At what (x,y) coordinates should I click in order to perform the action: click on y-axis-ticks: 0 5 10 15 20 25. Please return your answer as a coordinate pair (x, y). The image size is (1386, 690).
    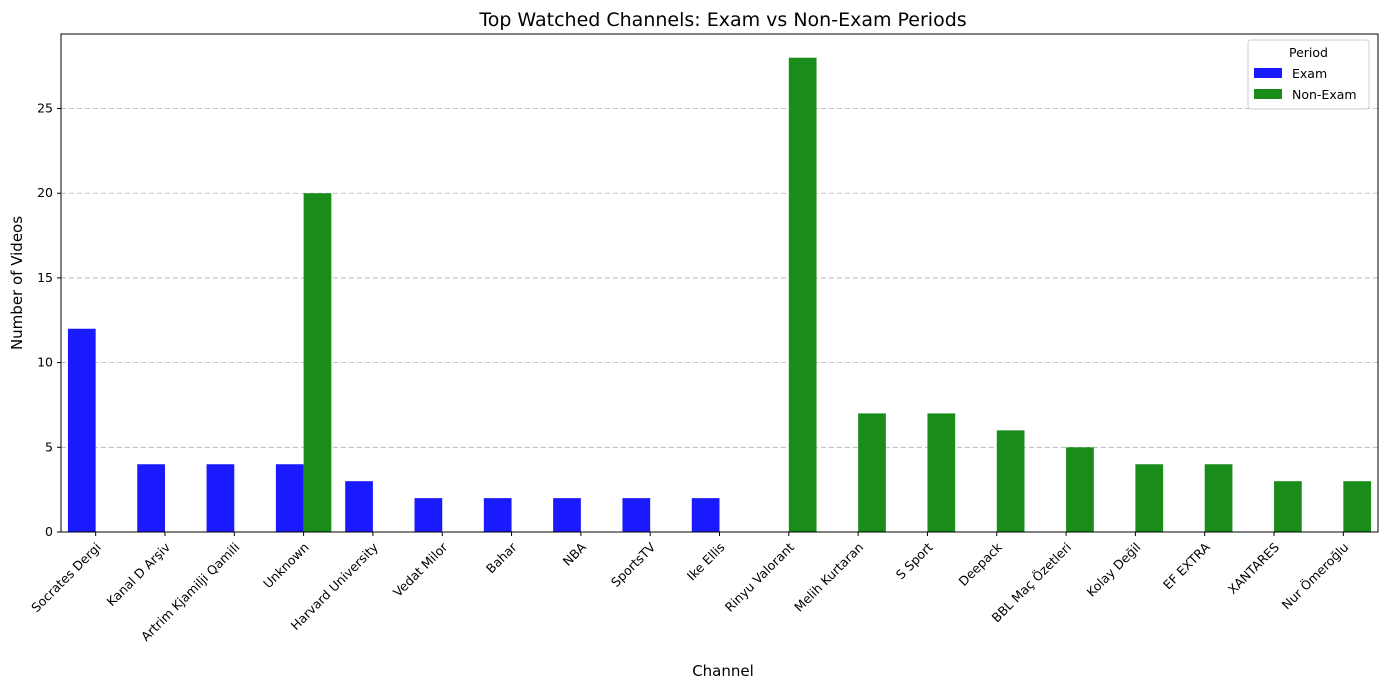
    Looking at the image, I should click on (49, 320).